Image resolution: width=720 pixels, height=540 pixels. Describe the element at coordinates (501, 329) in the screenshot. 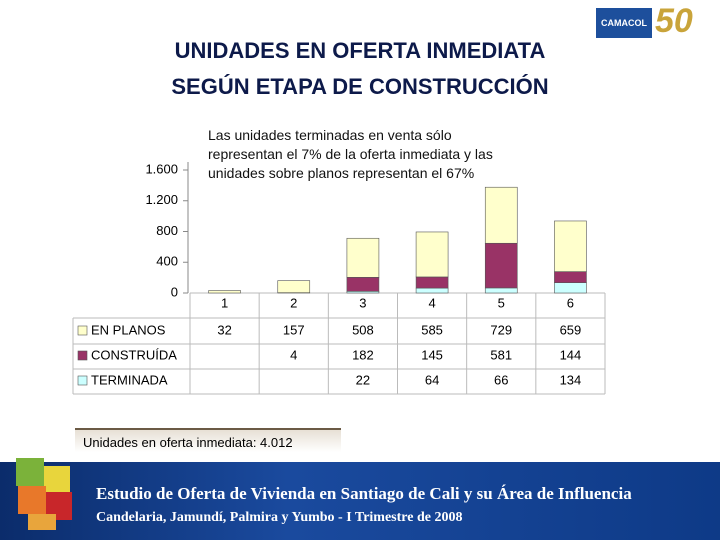

I see `table-value: 729` at that location.